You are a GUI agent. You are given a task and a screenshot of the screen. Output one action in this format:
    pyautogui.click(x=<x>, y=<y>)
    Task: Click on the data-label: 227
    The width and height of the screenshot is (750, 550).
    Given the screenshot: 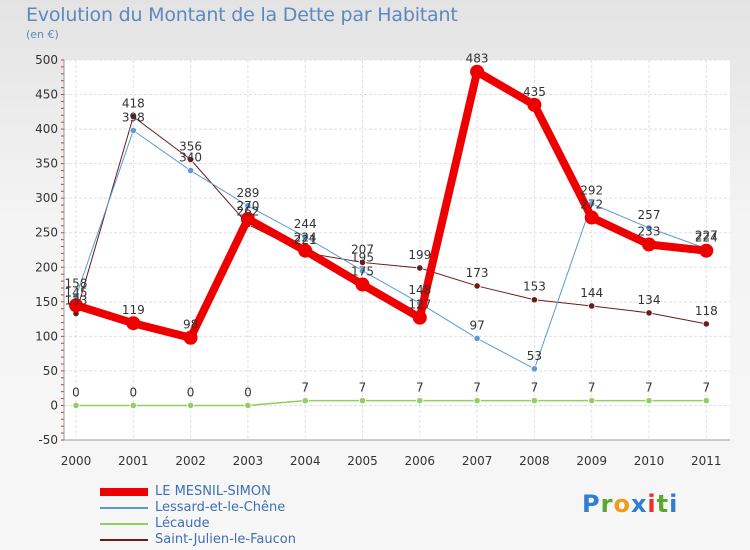 What is the action you would take?
    pyautogui.click(x=706, y=236)
    